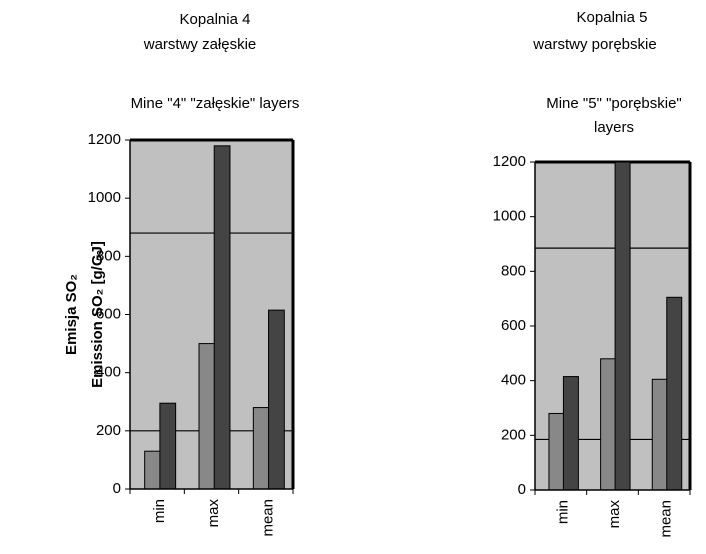 This screenshot has height=554, width=706. Describe the element at coordinates (200, 44) in the screenshot. I see `chart-subtitle: warstwy załęskie` at that location.